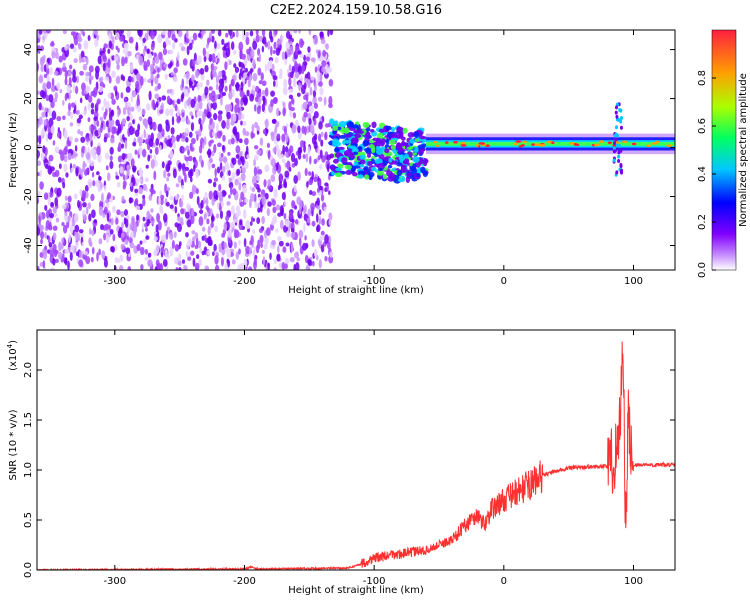 The width and height of the screenshot is (750, 600). Describe the element at coordinates (374, 281) in the screenshot. I see `spectrogram-xtick-label: -100` at that location.